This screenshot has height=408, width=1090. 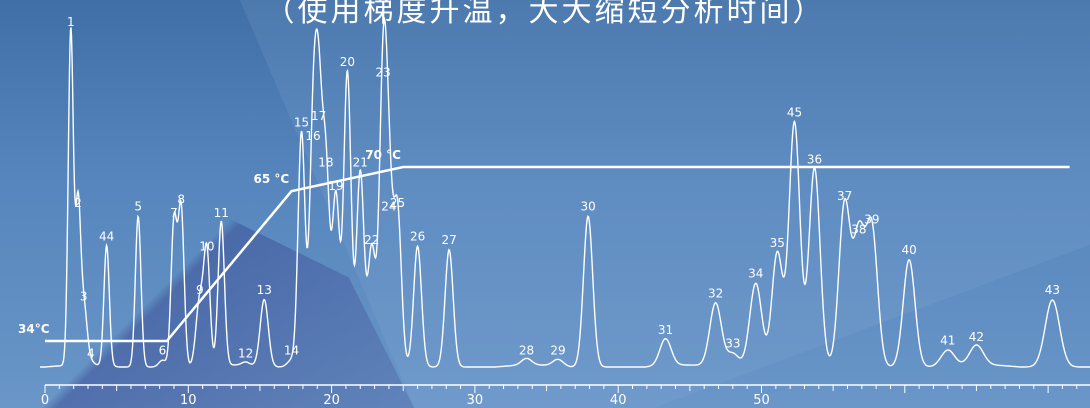 I want to click on peak-label: 11, so click(x=221, y=213).